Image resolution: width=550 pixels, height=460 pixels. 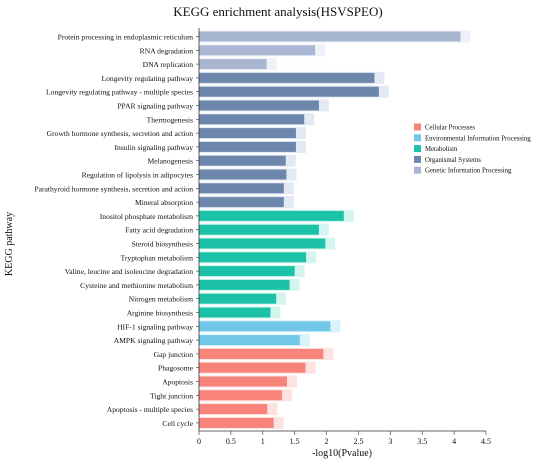 What do you see at coordinates (9, 244) in the screenshot?
I see `y-axis-label: KEGG pathway` at bounding box center [9, 244].